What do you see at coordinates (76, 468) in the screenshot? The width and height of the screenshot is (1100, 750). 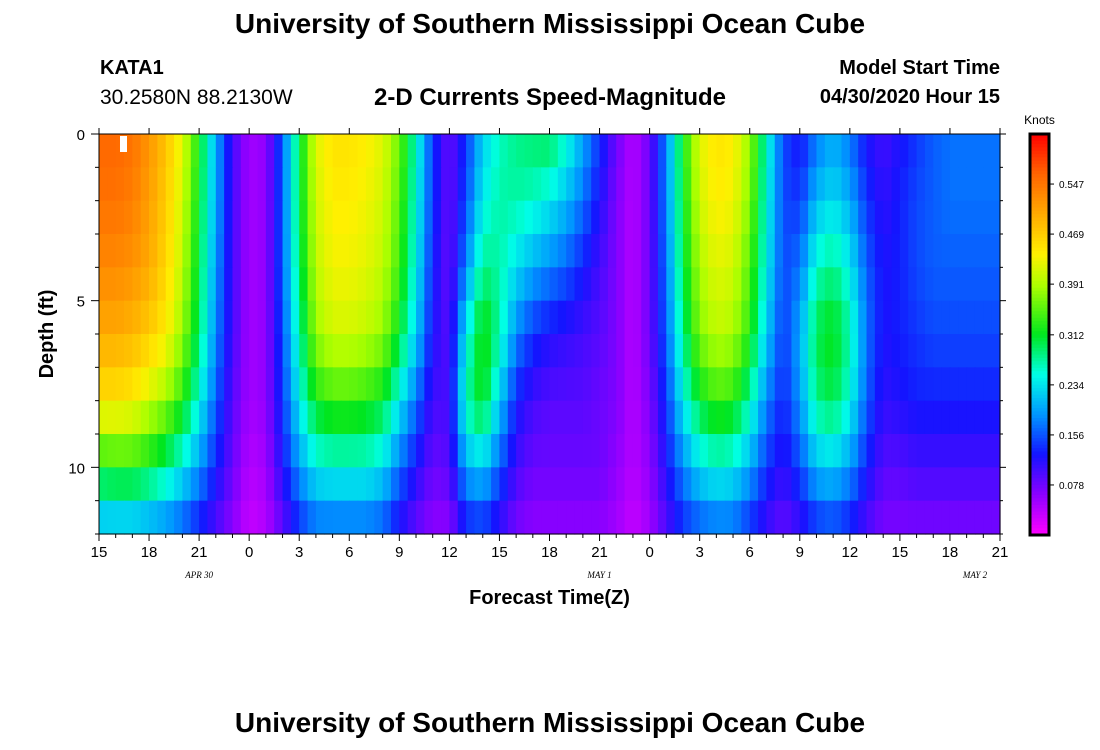 I see `y-tick-label: 10` at bounding box center [76, 468].